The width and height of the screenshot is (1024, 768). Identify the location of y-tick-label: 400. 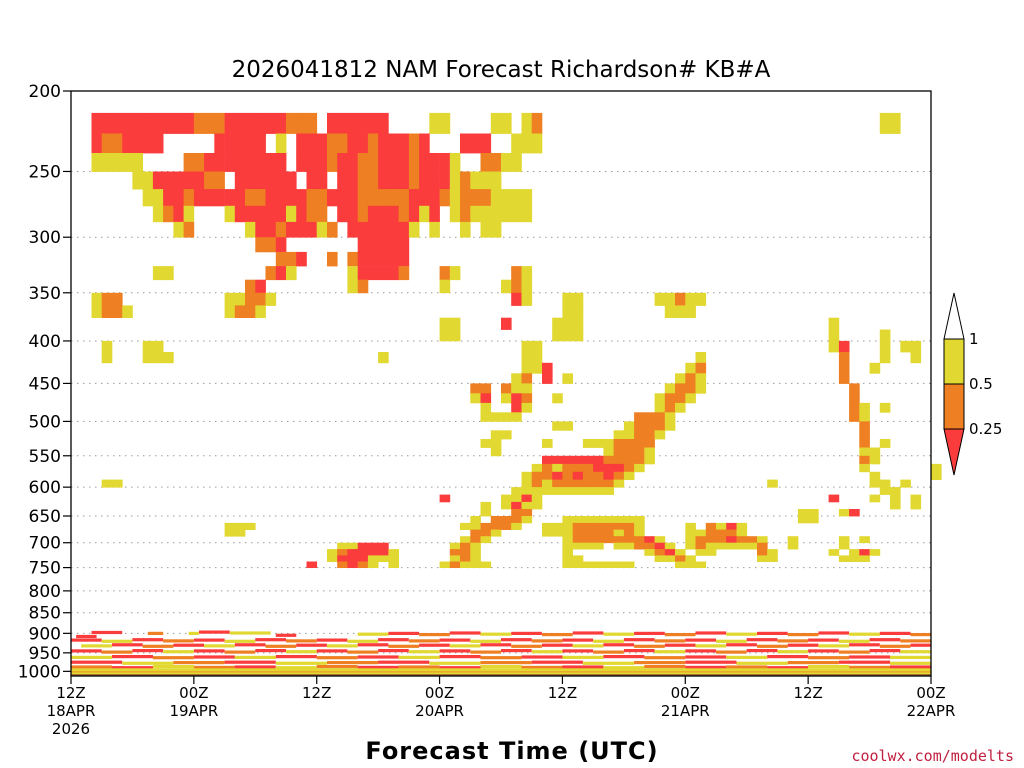
(45, 342).